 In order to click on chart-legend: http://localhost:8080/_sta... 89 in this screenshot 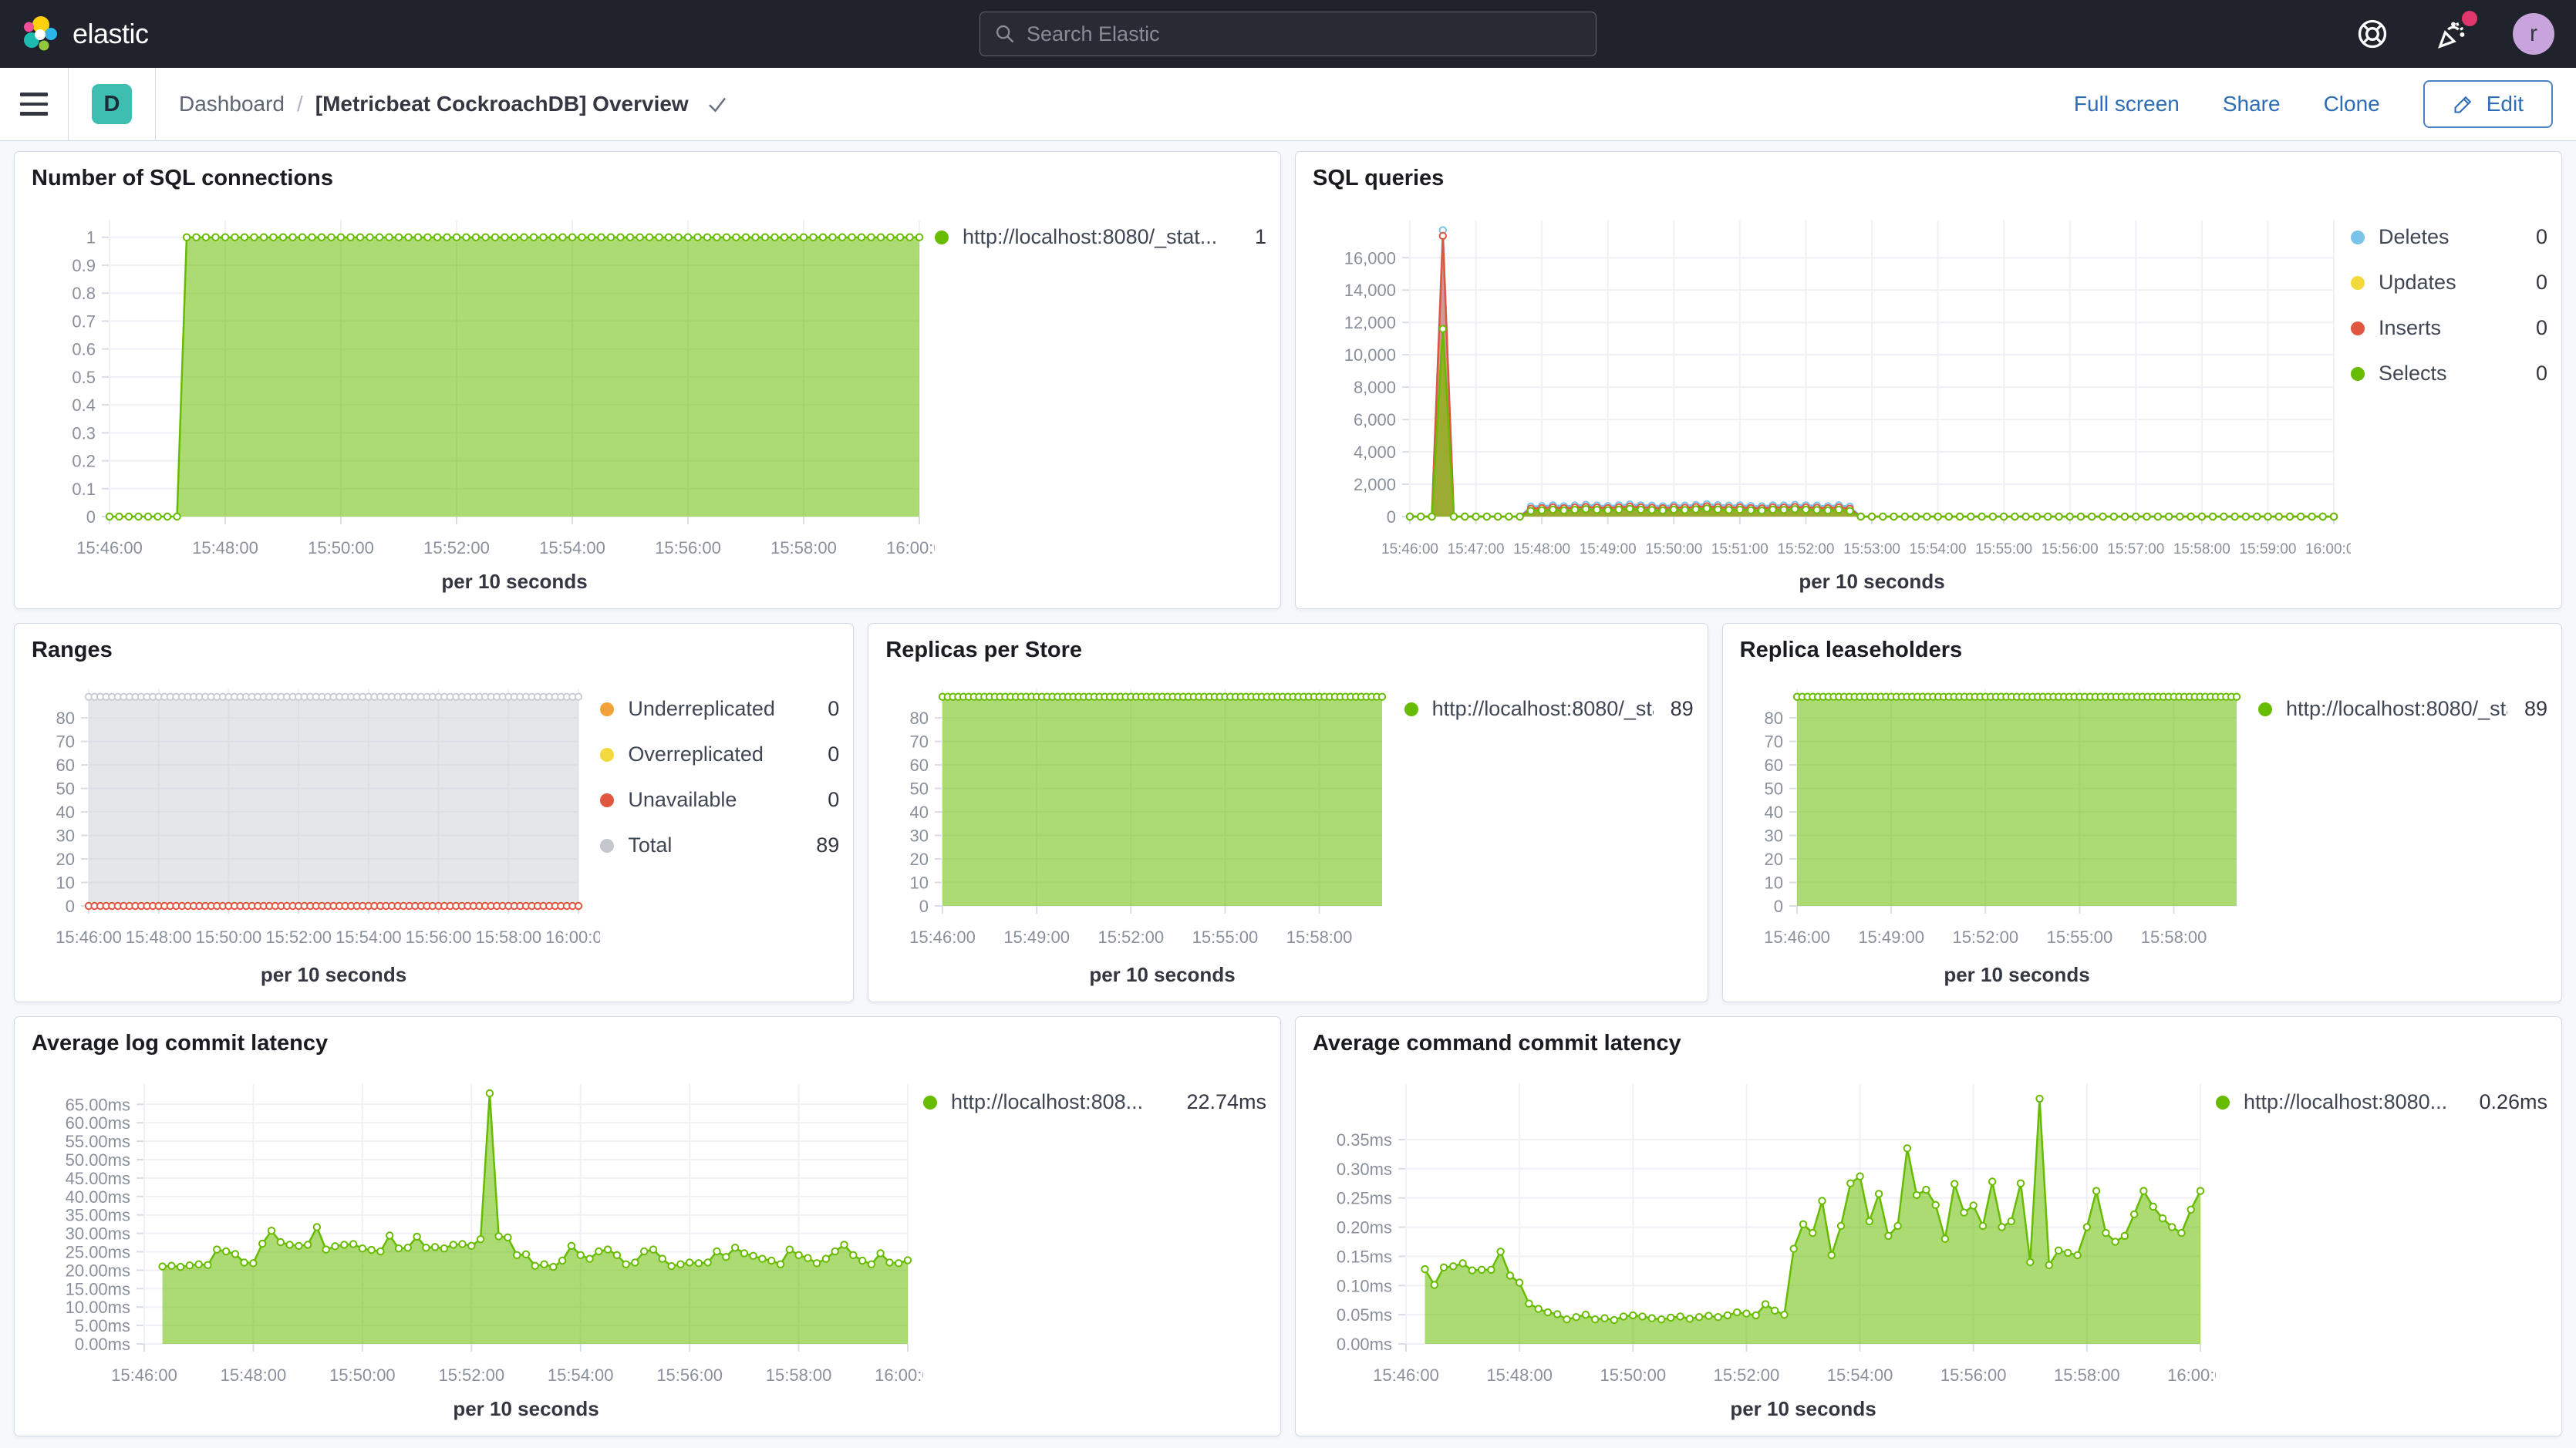, I will do `click(1549, 830)`.